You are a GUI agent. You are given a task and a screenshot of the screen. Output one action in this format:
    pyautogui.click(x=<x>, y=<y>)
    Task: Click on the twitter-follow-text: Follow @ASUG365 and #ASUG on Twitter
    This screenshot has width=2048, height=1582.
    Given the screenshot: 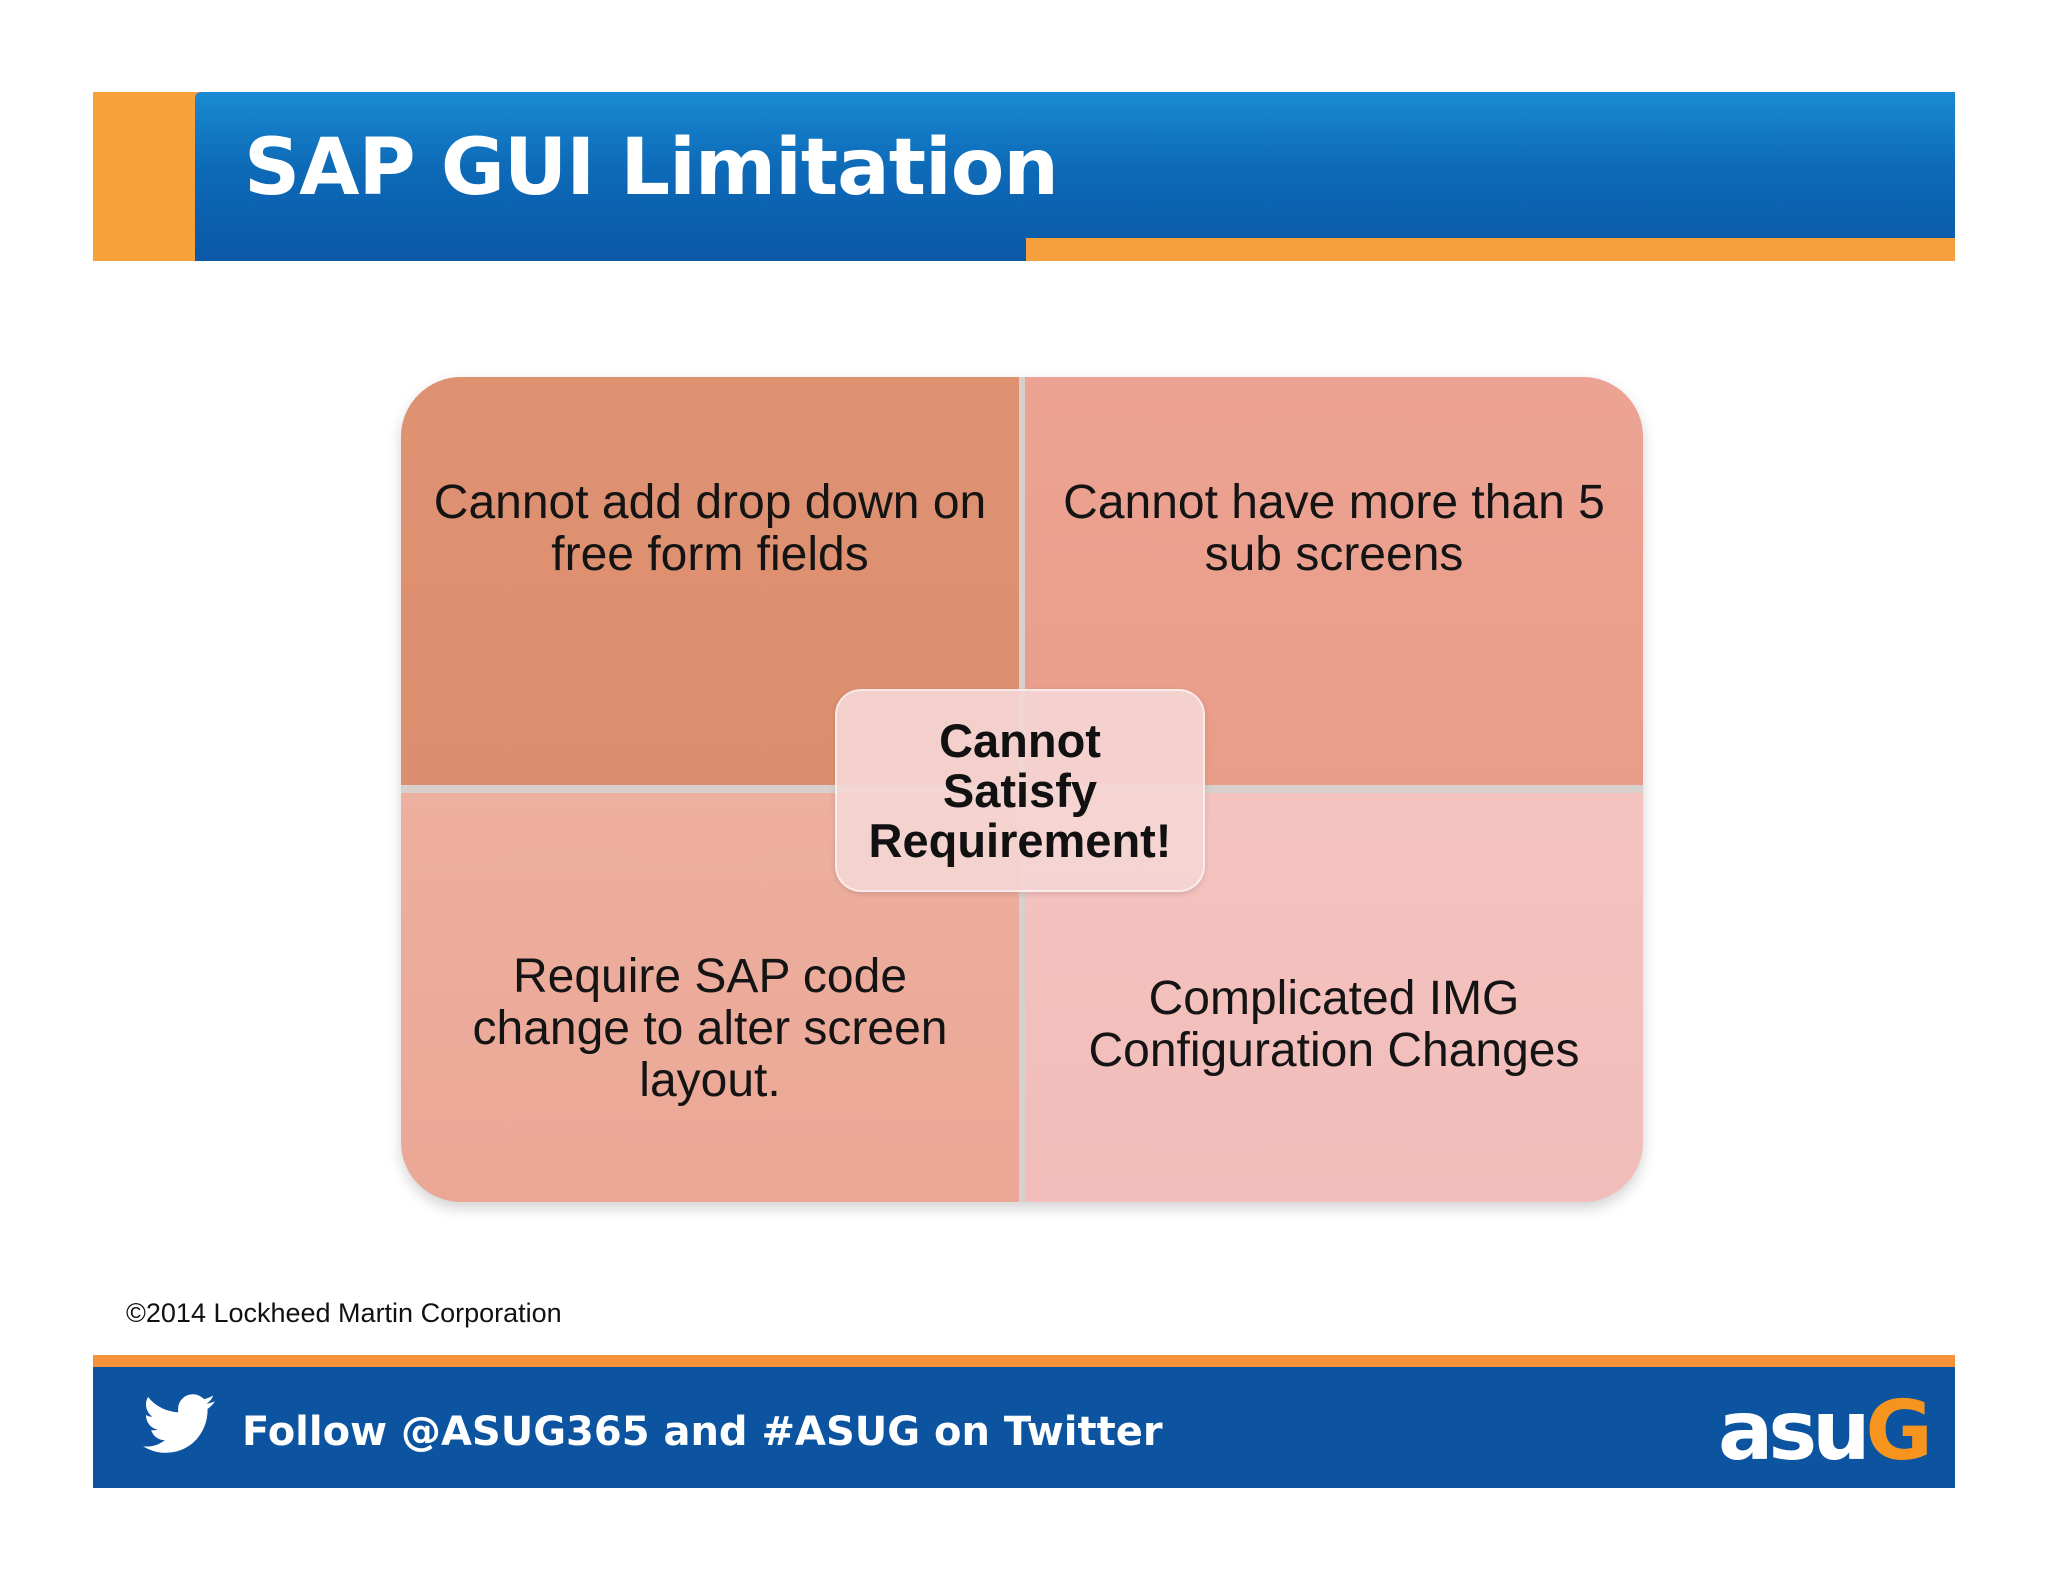 What is the action you would take?
    pyautogui.click(x=702, y=1432)
    